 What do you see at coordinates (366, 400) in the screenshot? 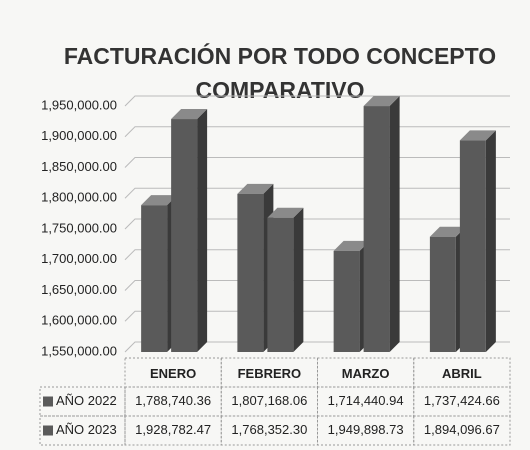
I see `data-label: 1,714,440.94` at bounding box center [366, 400].